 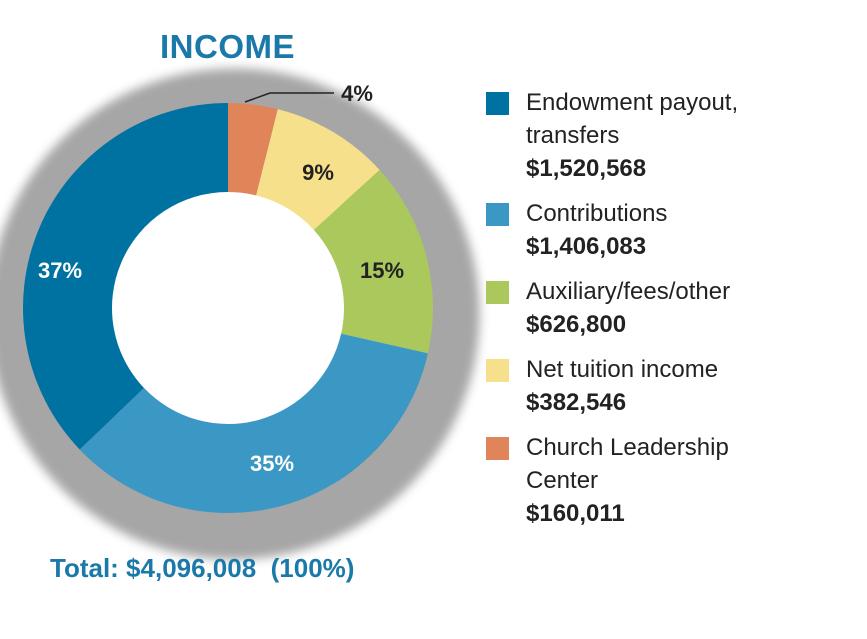 What do you see at coordinates (60, 270) in the screenshot?
I see `slice-percent-label: 37%` at bounding box center [60, 270].